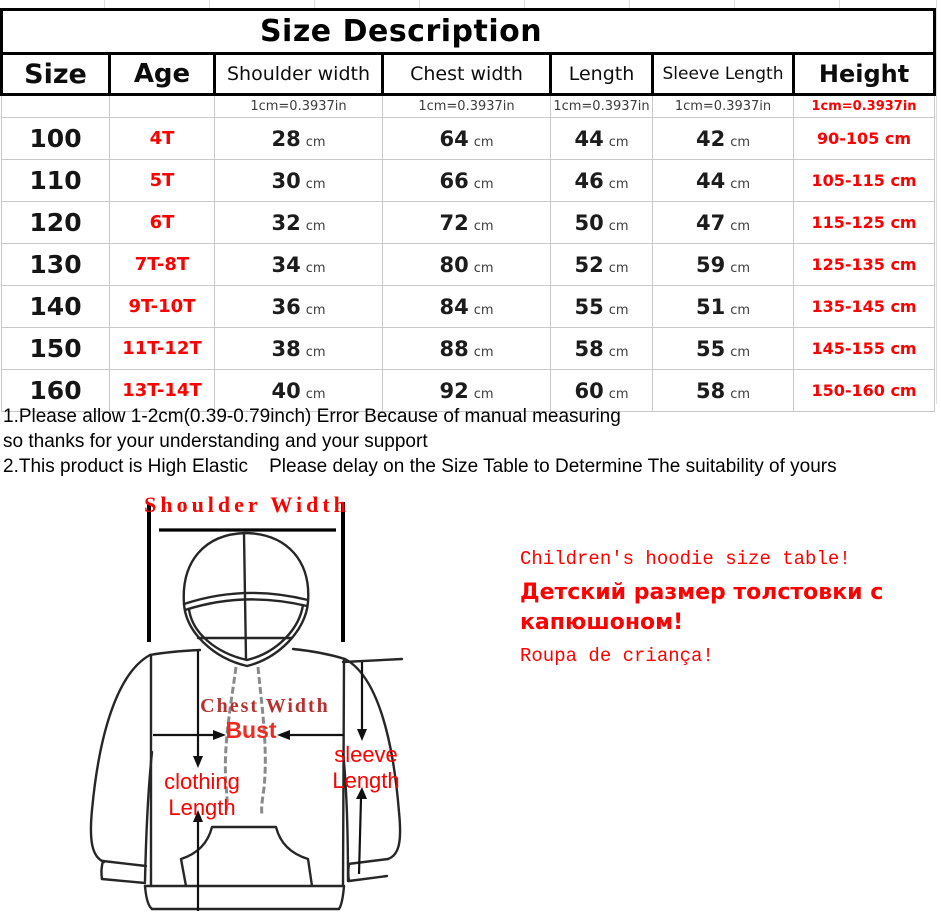  I want to click on size-cell: 160, so click(55, 390).